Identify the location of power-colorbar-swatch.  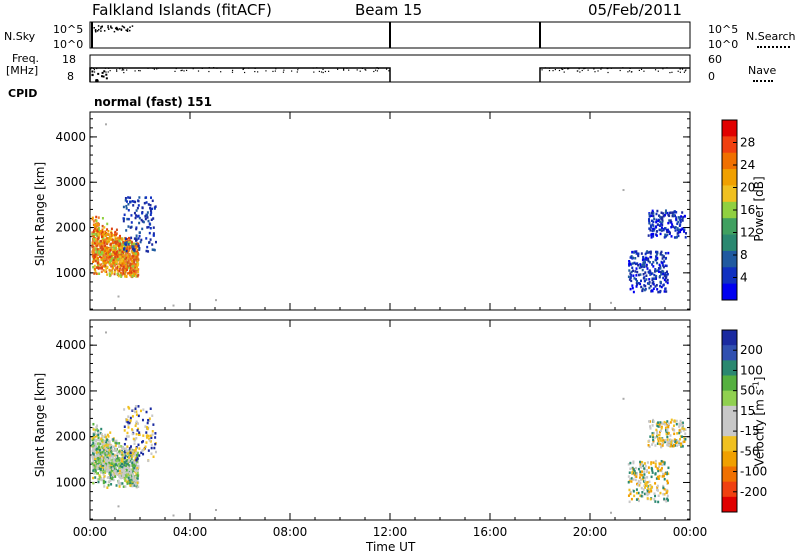
(729, 292).